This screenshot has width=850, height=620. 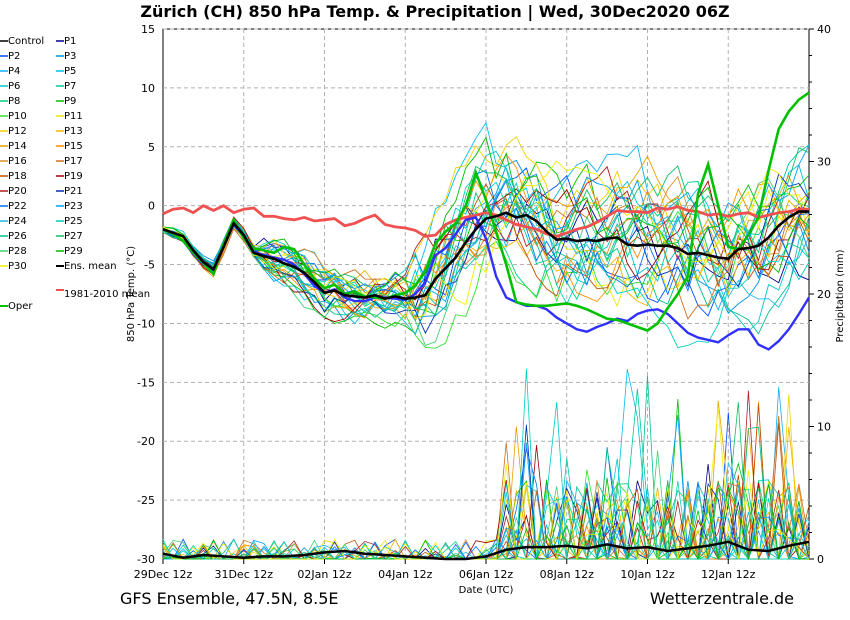 I want to click on legend-label: P20, so click(x=17, y=191).